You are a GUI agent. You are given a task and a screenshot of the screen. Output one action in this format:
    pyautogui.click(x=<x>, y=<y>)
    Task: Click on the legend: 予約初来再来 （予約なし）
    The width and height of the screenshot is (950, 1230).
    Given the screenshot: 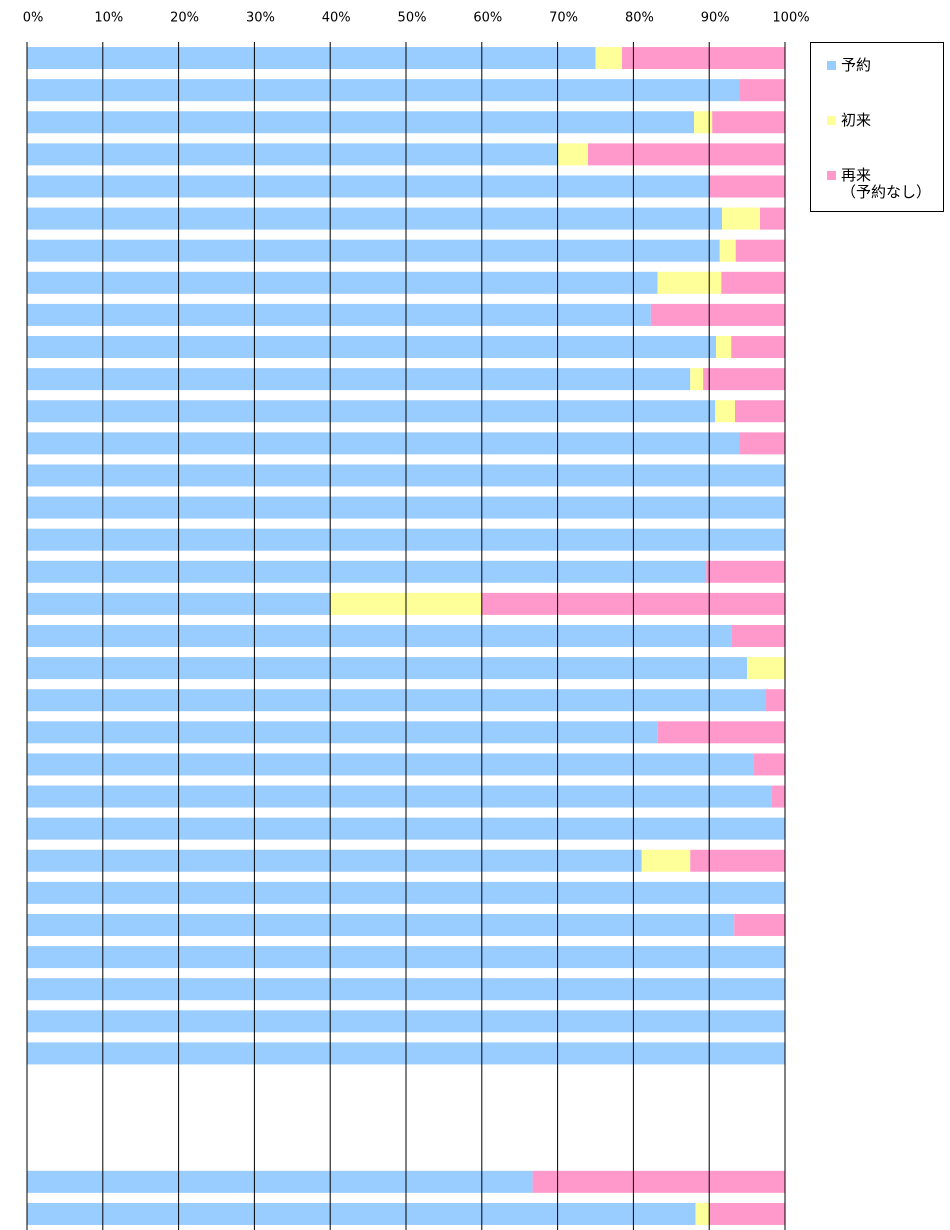 What is the action you would take?
    pyautogui.click(x=877, y=127)
    